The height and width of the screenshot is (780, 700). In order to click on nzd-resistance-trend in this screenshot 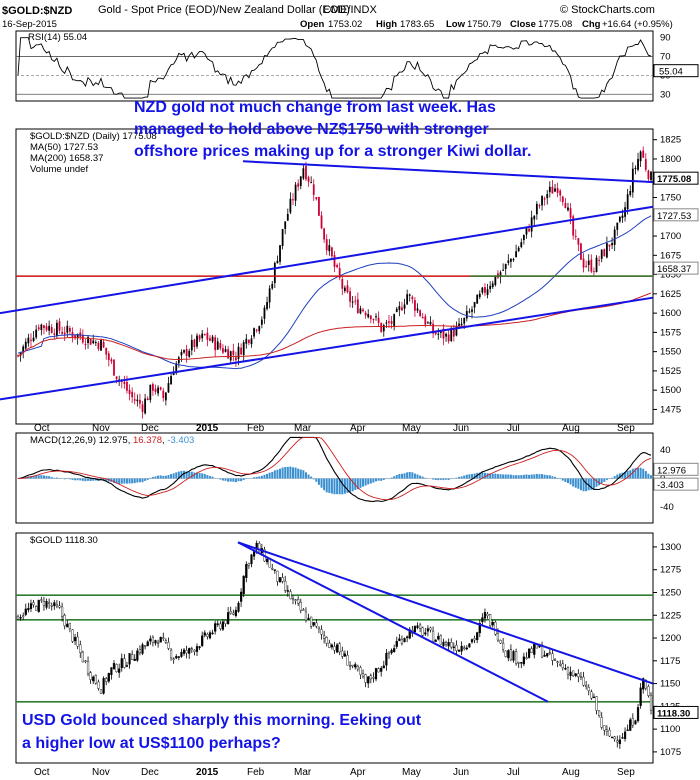, I will do `click(448, 172)`.